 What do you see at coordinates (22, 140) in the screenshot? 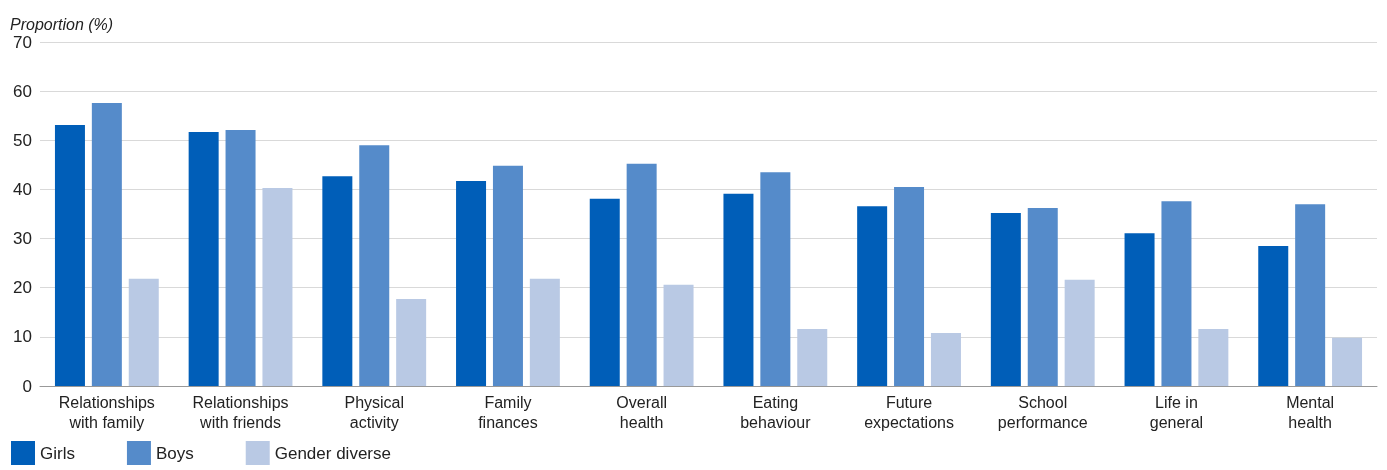
I see `y-tick-label: 50` at bounding box center [22, 140].